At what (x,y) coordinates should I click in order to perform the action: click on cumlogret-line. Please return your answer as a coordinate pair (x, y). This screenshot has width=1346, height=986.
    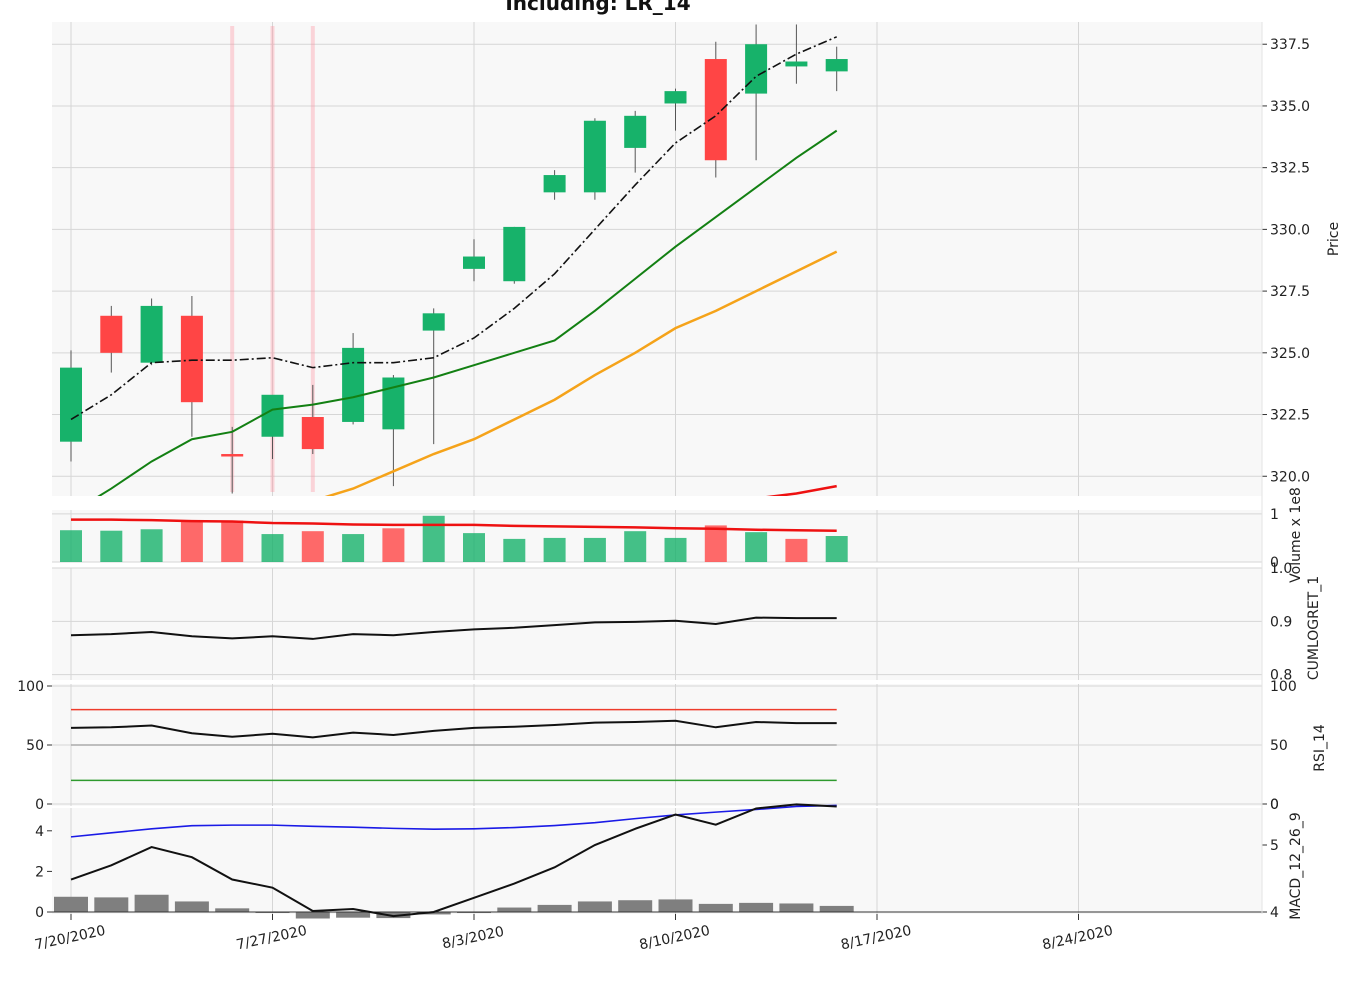
    Looking at the image, I should click on (453, 628).